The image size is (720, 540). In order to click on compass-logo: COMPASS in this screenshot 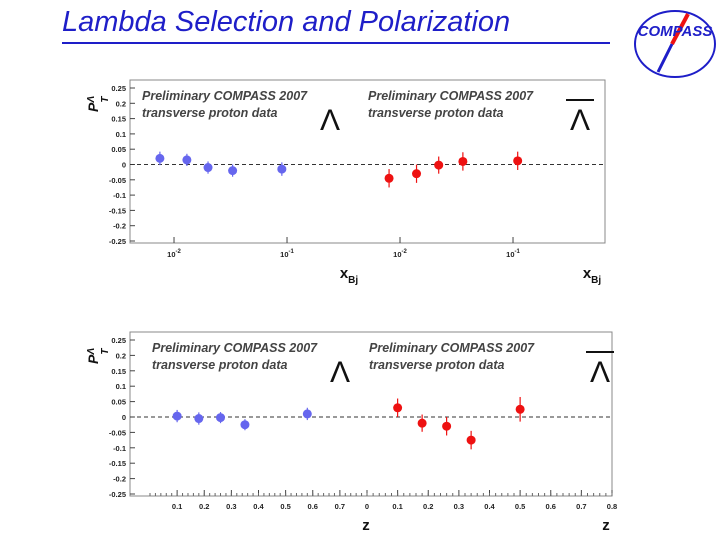, I will do `click(675, 44)`.